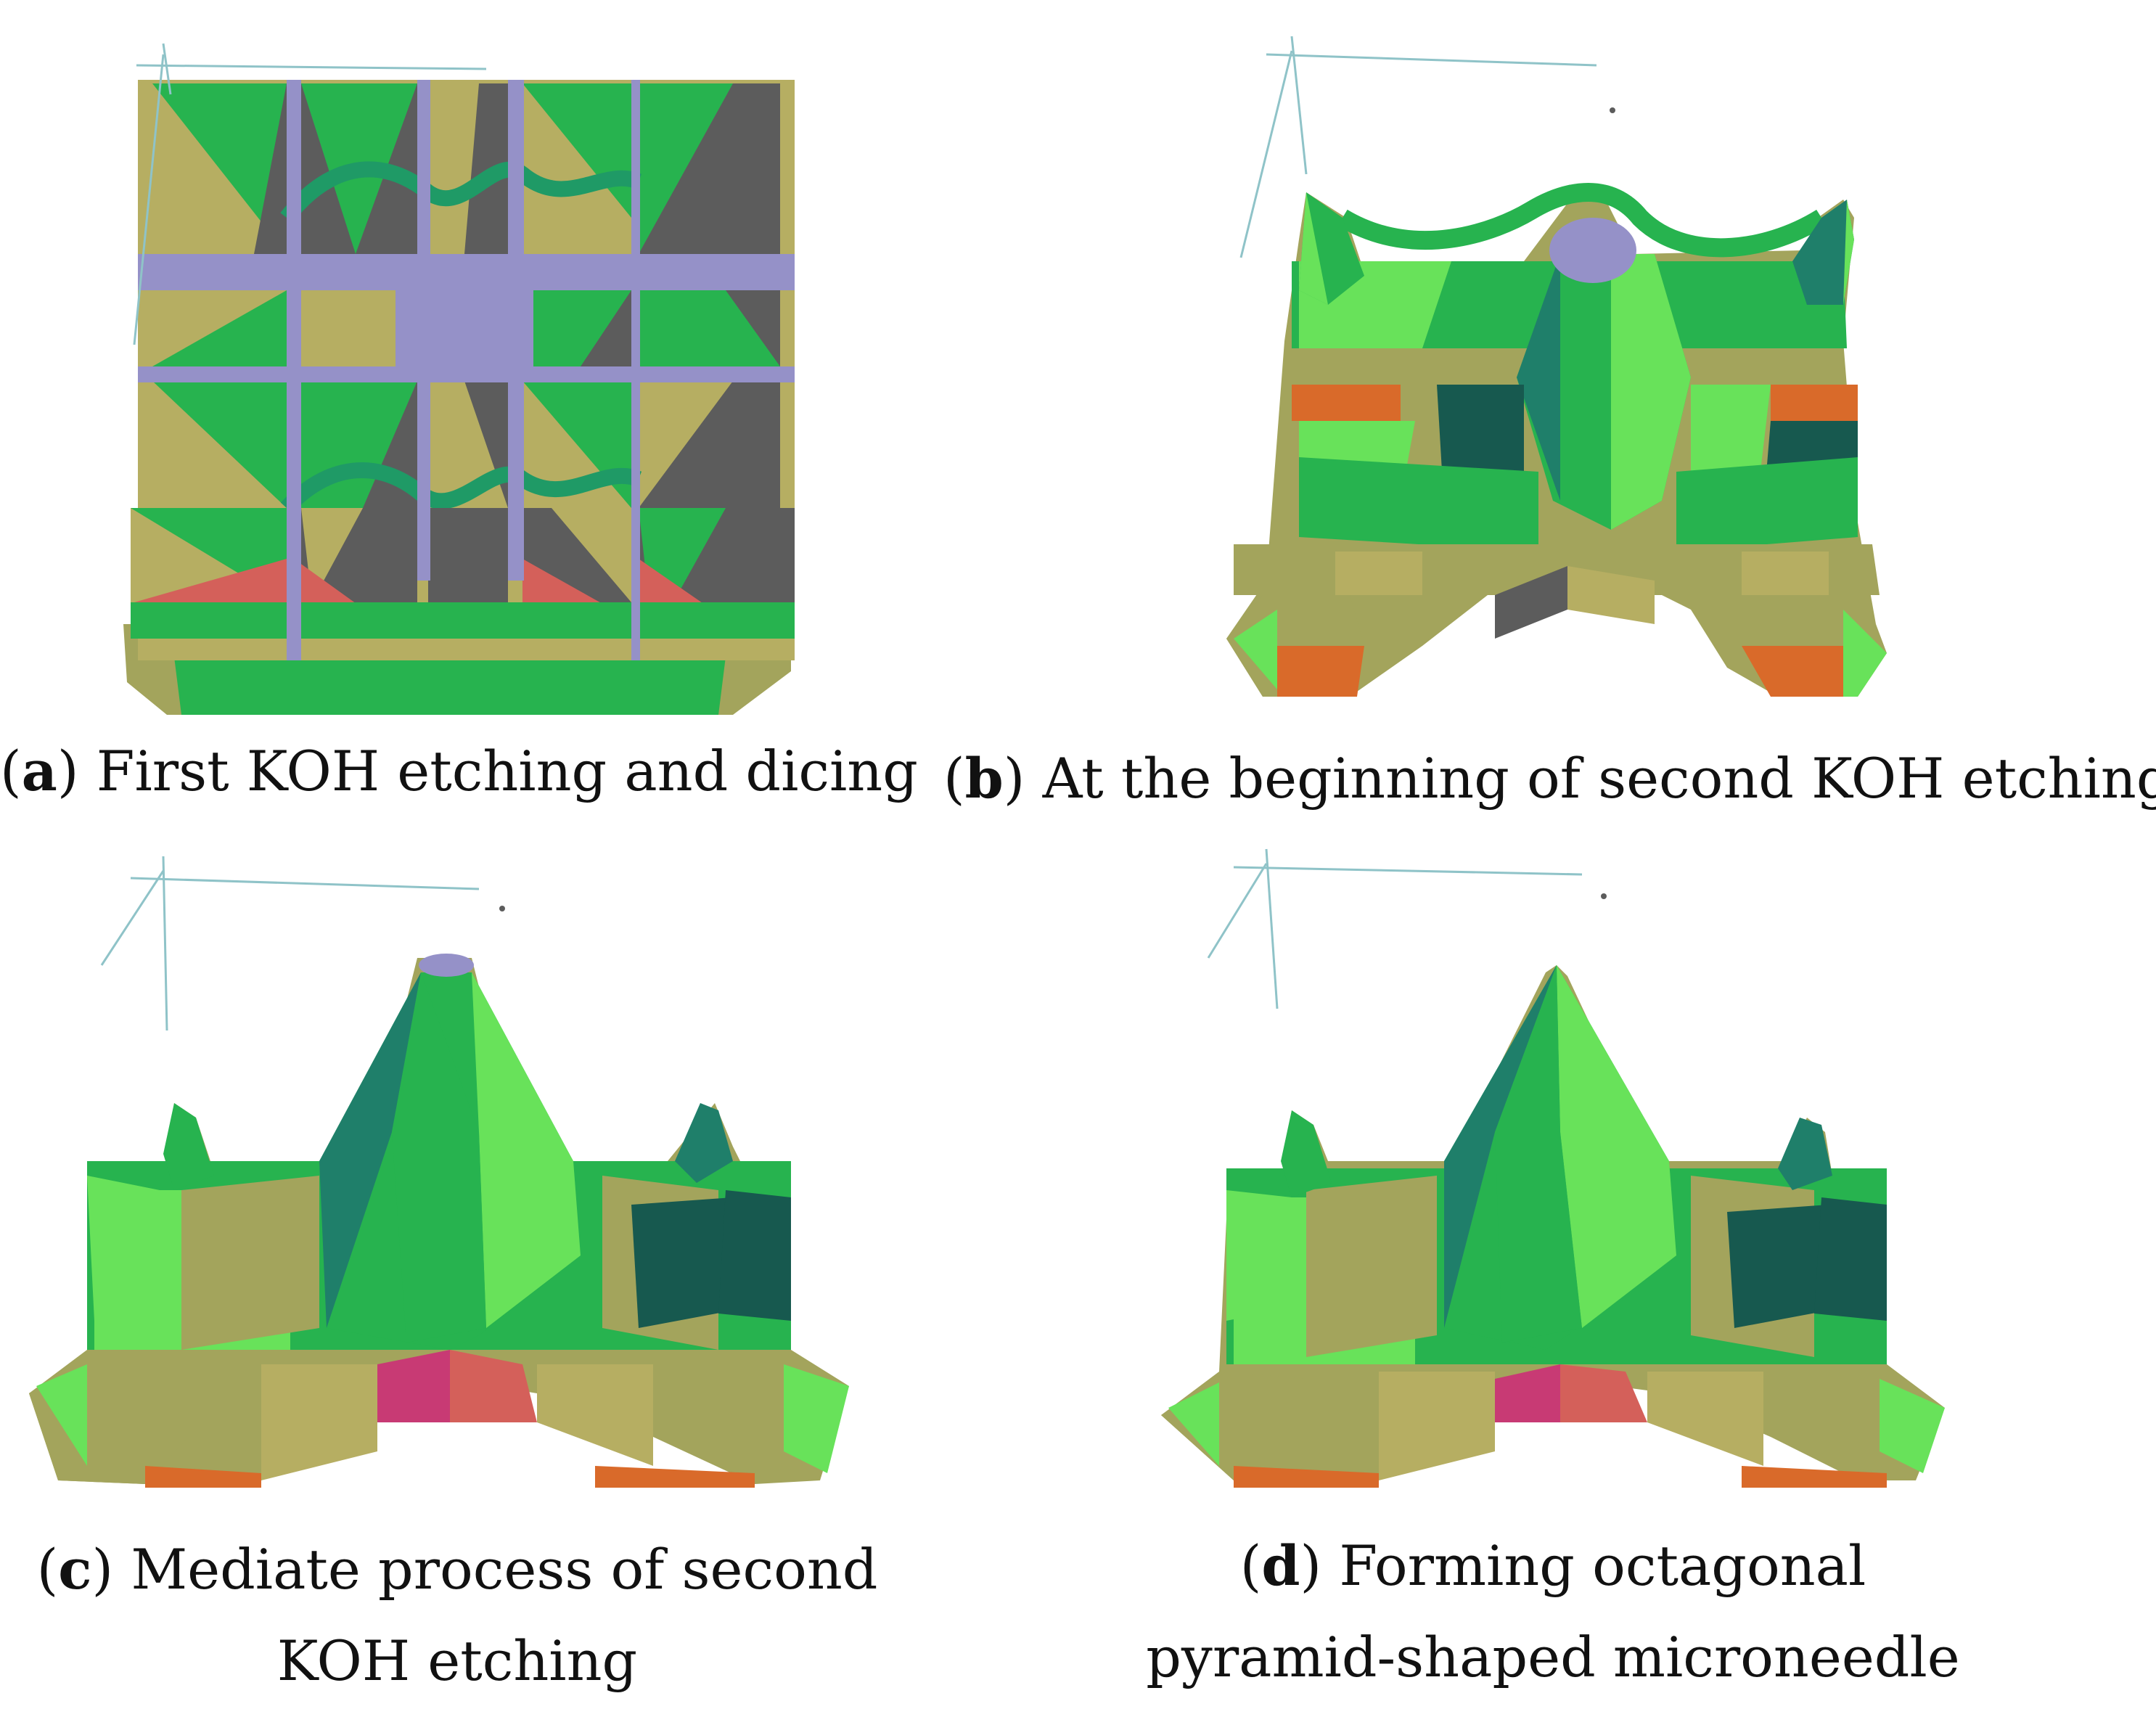  Describe the element at coordinates (457, 1660) in the screenshot. I see `caption-c-text-line2: KOH etching` at that location.